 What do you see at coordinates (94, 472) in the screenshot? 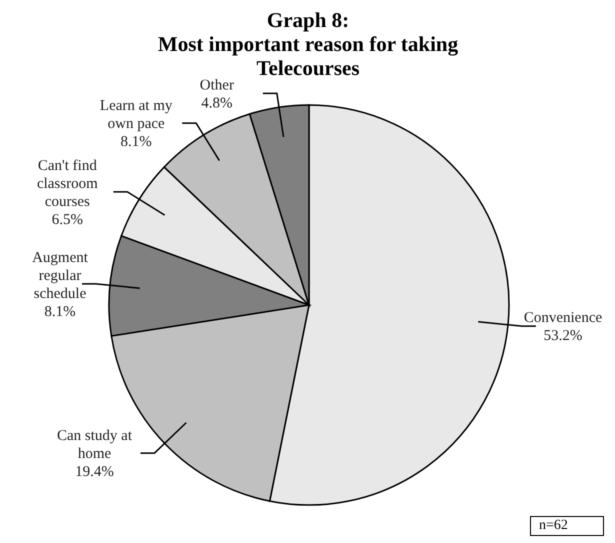
I see `data-label: 19.4%` at bounding box center [94, 472].